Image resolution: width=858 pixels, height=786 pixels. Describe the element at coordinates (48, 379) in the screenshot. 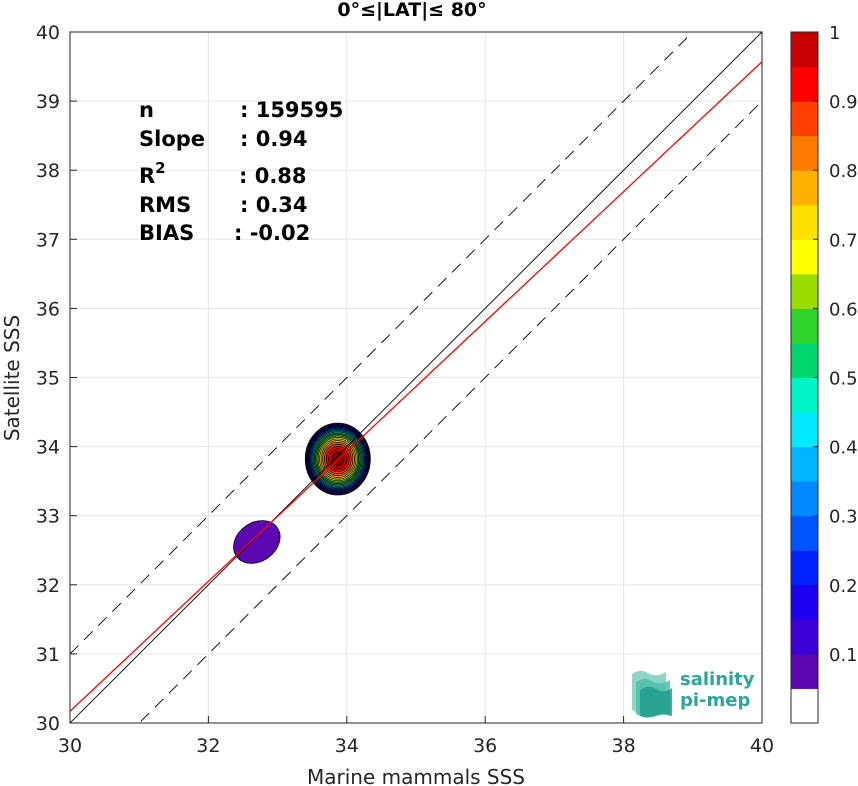

I see `y-tick-label: 35` at that location.